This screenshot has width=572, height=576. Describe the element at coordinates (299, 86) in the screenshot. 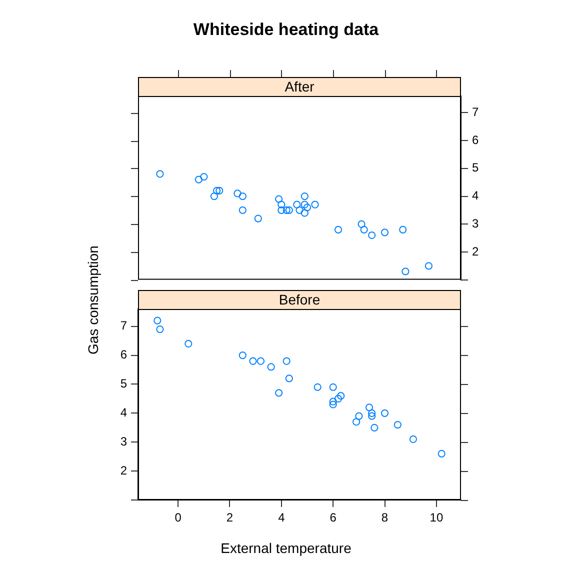

I see `chart-subtitle: After` at that location.